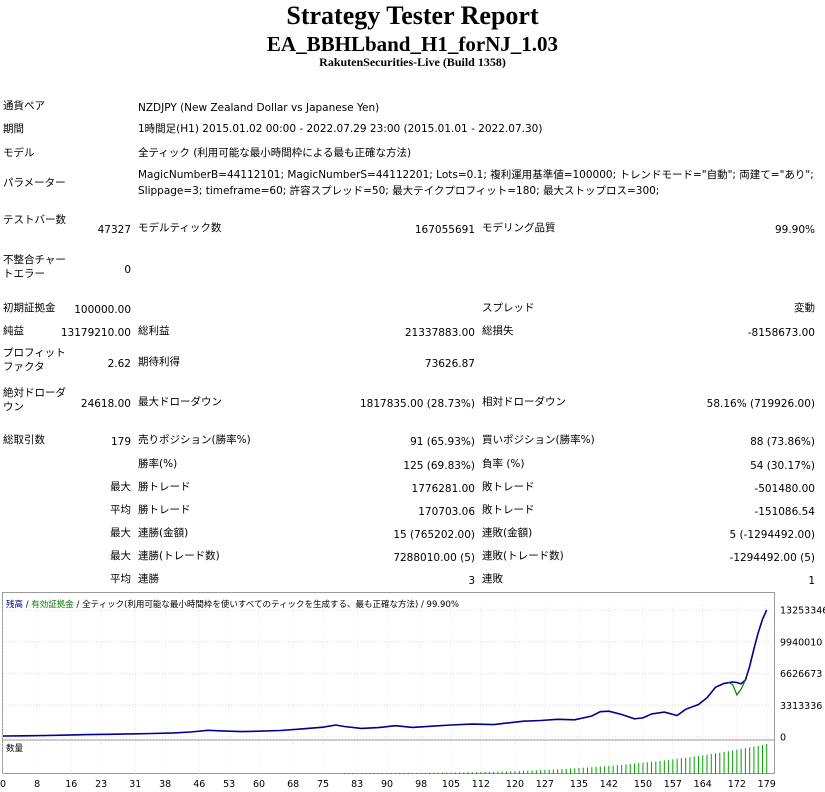  What do you see at coordinates (13, 331) in the screenshot?
I see `net-label: 純益` at bounding box center [13, 331].